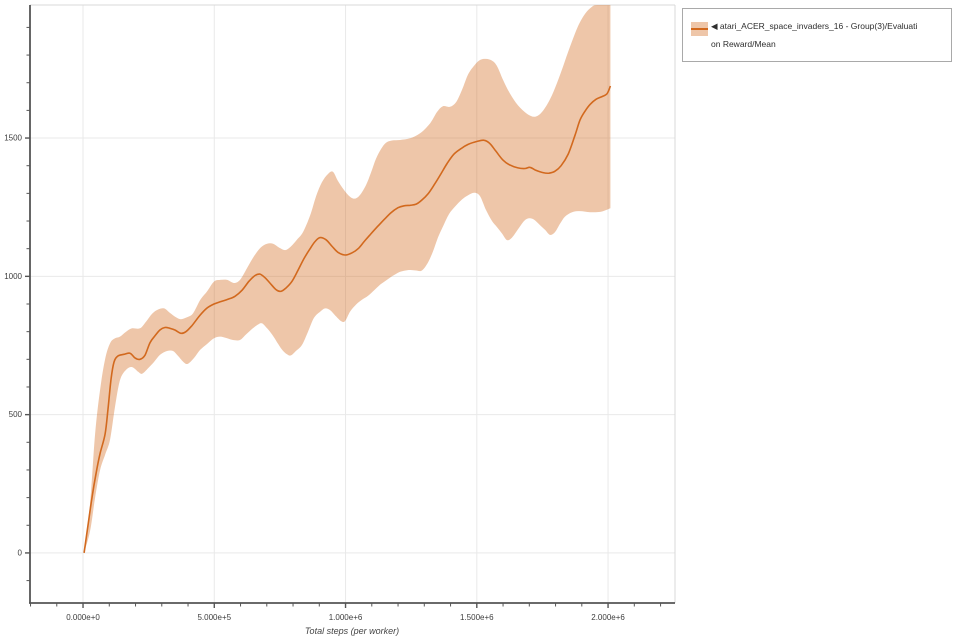 The width and height of the screenshot is (960, 640). I want to click on y-tick-label: 0, so click(20, 552).